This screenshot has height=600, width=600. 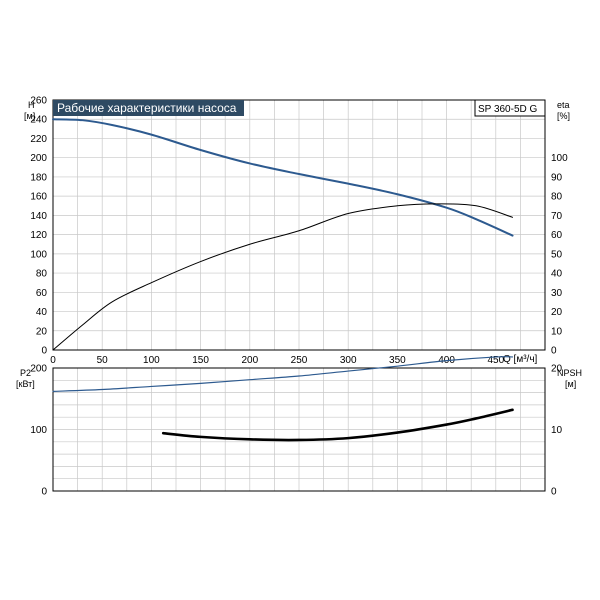 What do you see at coordinates (495, 360) in the screenshot?
I see `x-tick-label: 450` at bounding box center [495, 360].